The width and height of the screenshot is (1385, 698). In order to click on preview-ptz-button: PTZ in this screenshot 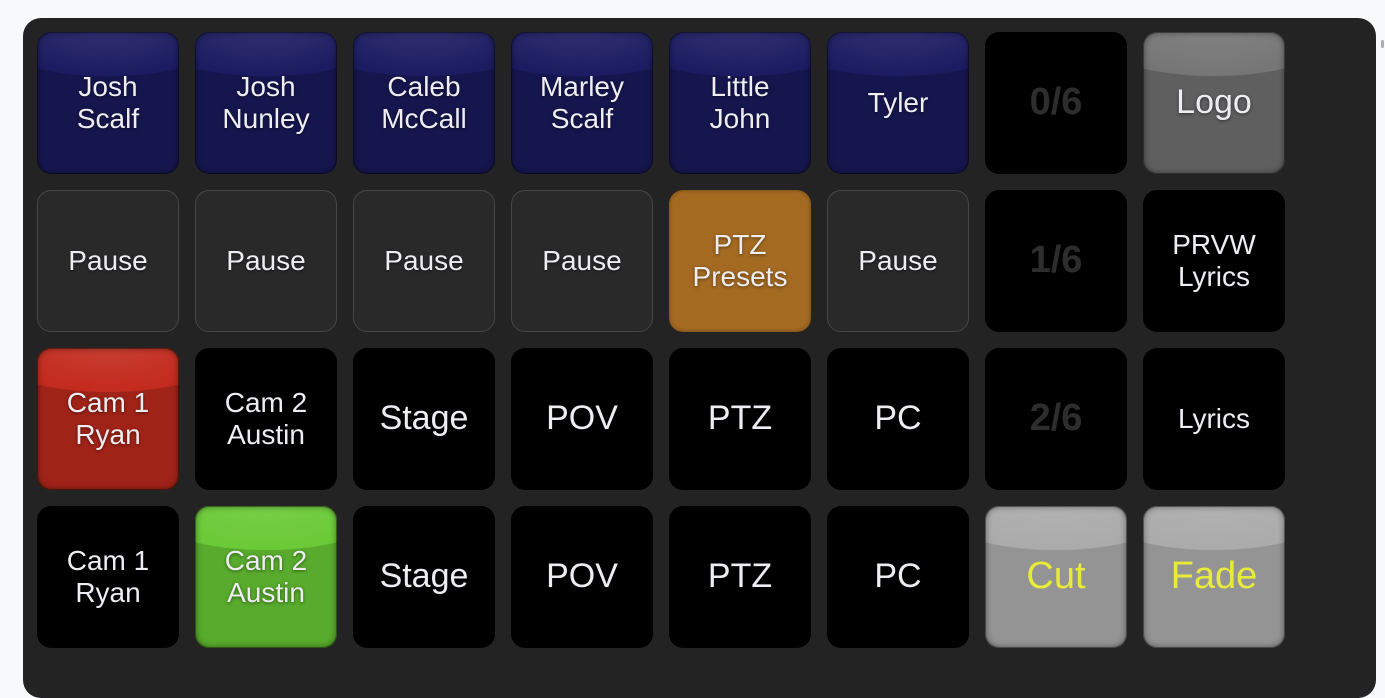, I will do `click(740, 577)`.